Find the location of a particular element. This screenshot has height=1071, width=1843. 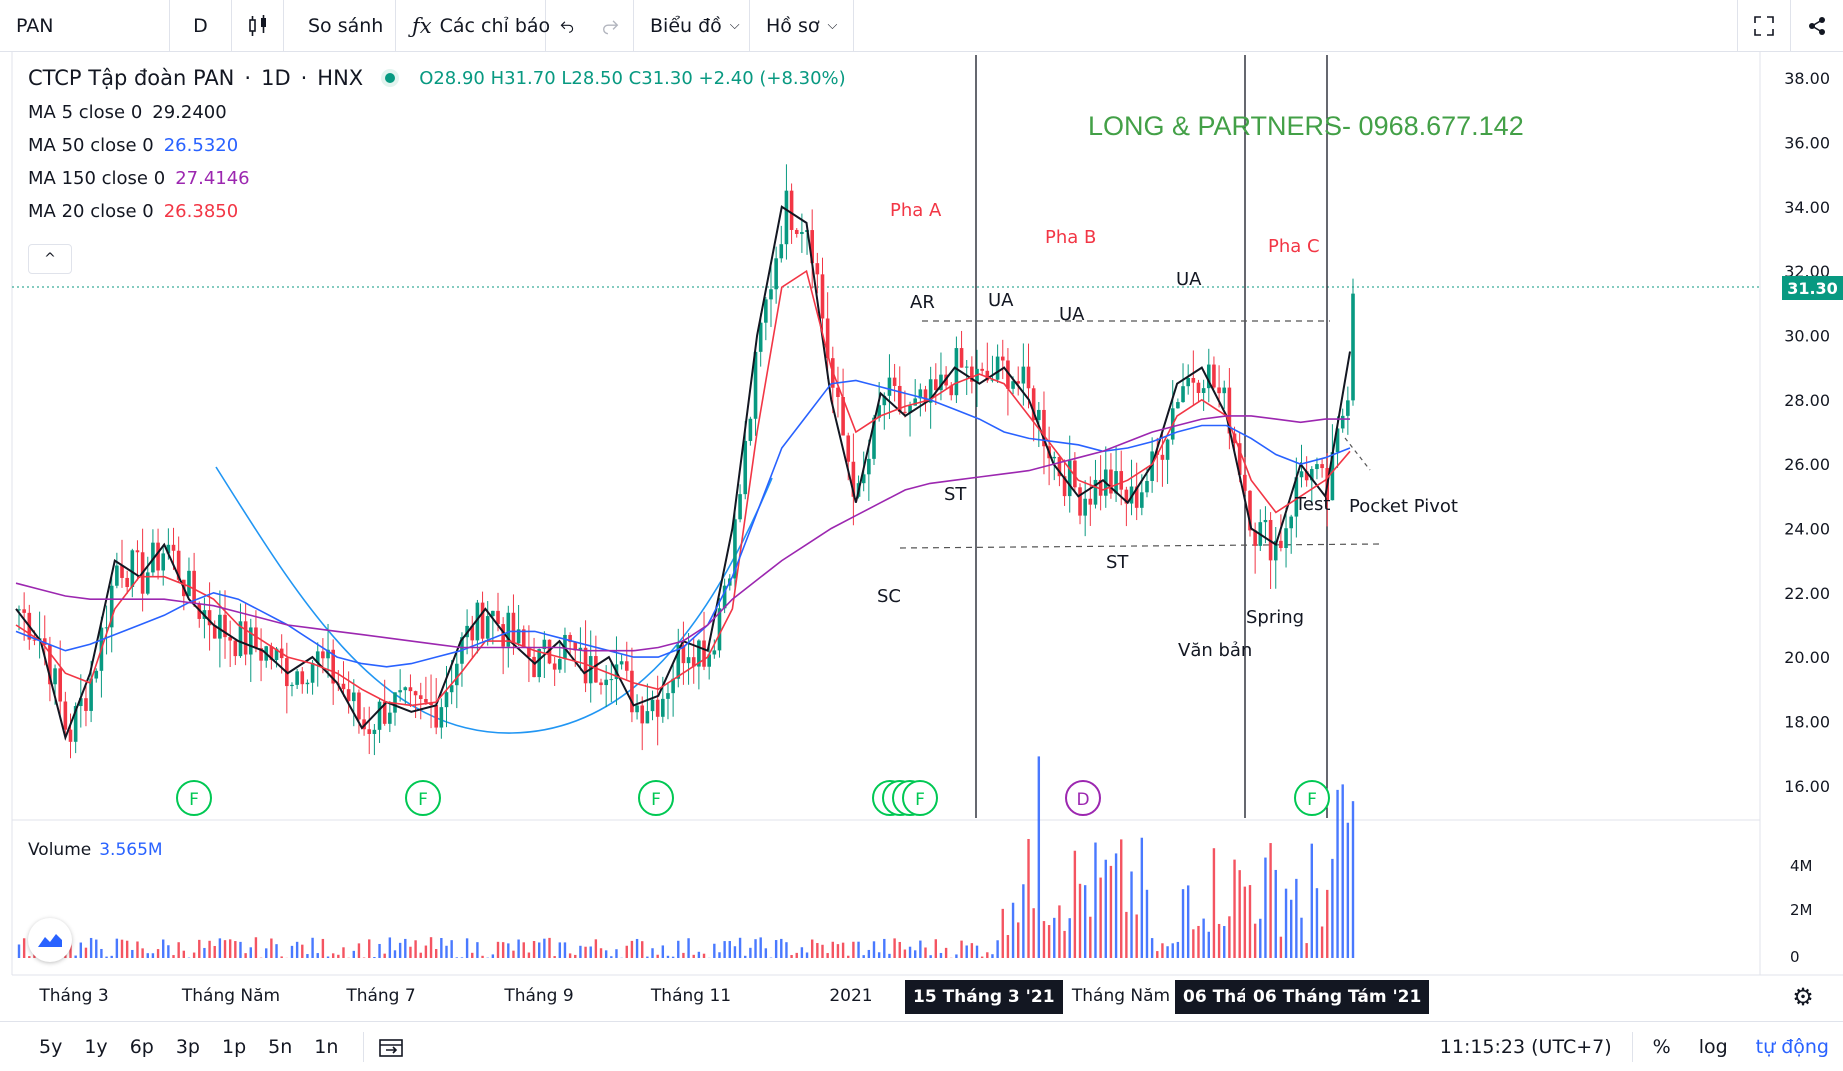

undo-icon is located at coordinates (567, 26).